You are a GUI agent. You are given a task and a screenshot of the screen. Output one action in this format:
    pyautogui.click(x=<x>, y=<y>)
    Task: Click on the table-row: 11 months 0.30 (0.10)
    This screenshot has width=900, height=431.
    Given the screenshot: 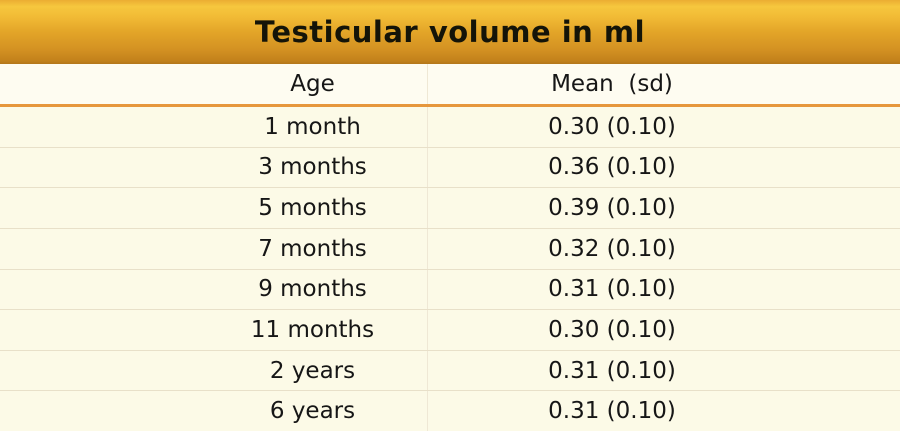 What is the action you would take?
    pyautogui.click(x=450, y=329)
    